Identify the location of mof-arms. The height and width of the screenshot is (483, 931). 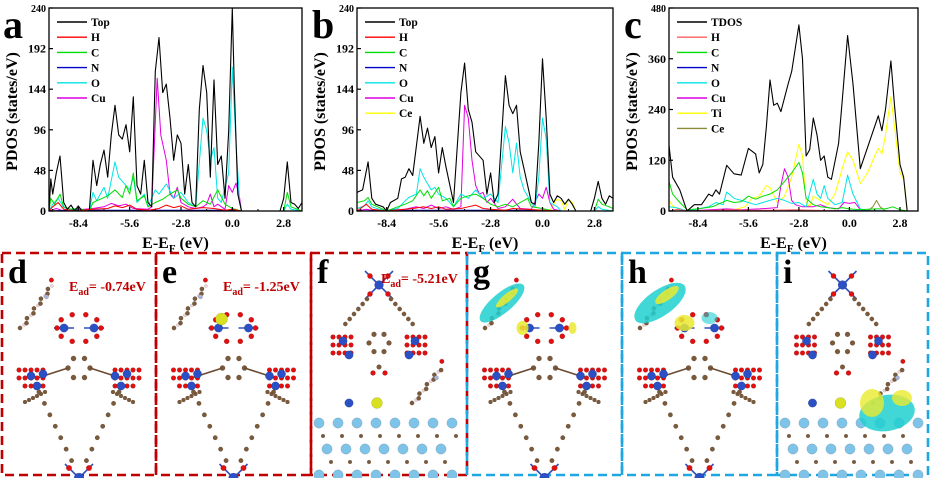
(79, 434).